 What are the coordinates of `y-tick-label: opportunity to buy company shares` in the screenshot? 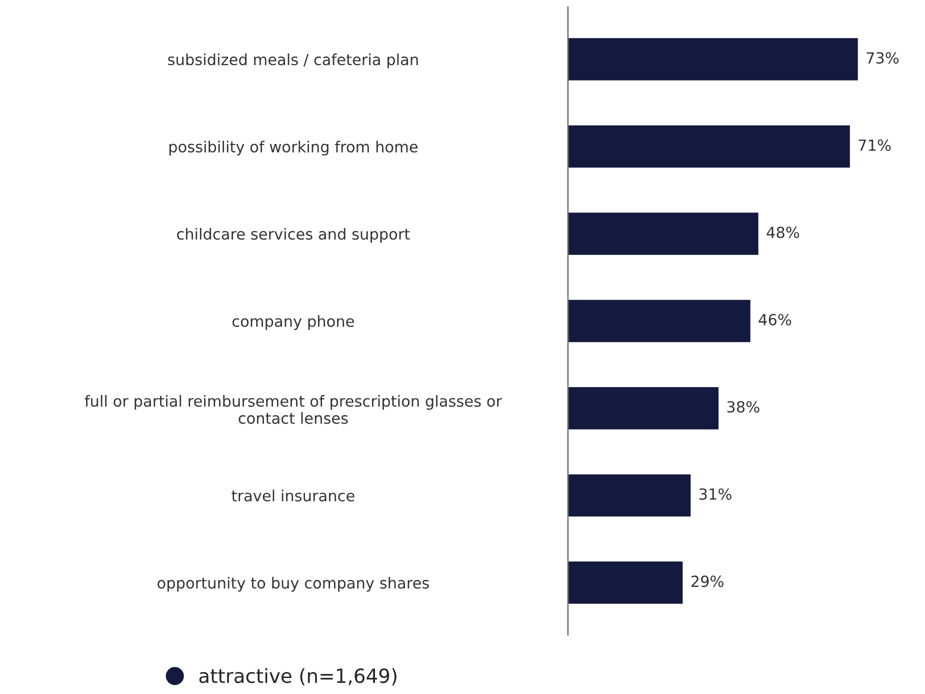 It's located at (293, 584).